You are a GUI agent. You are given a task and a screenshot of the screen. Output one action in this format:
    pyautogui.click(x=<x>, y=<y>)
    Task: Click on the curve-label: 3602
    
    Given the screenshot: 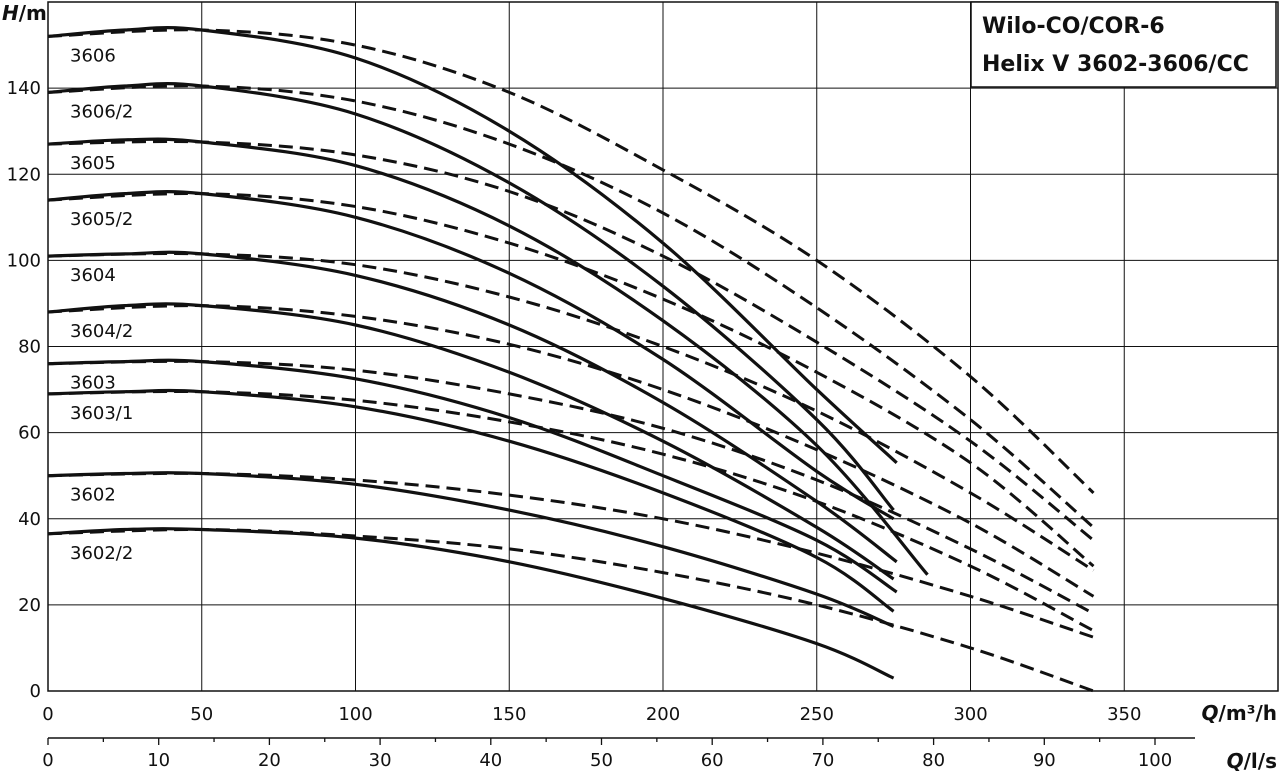 What is the action you would take?
    pyautogui.click(x=93, y=495)
    